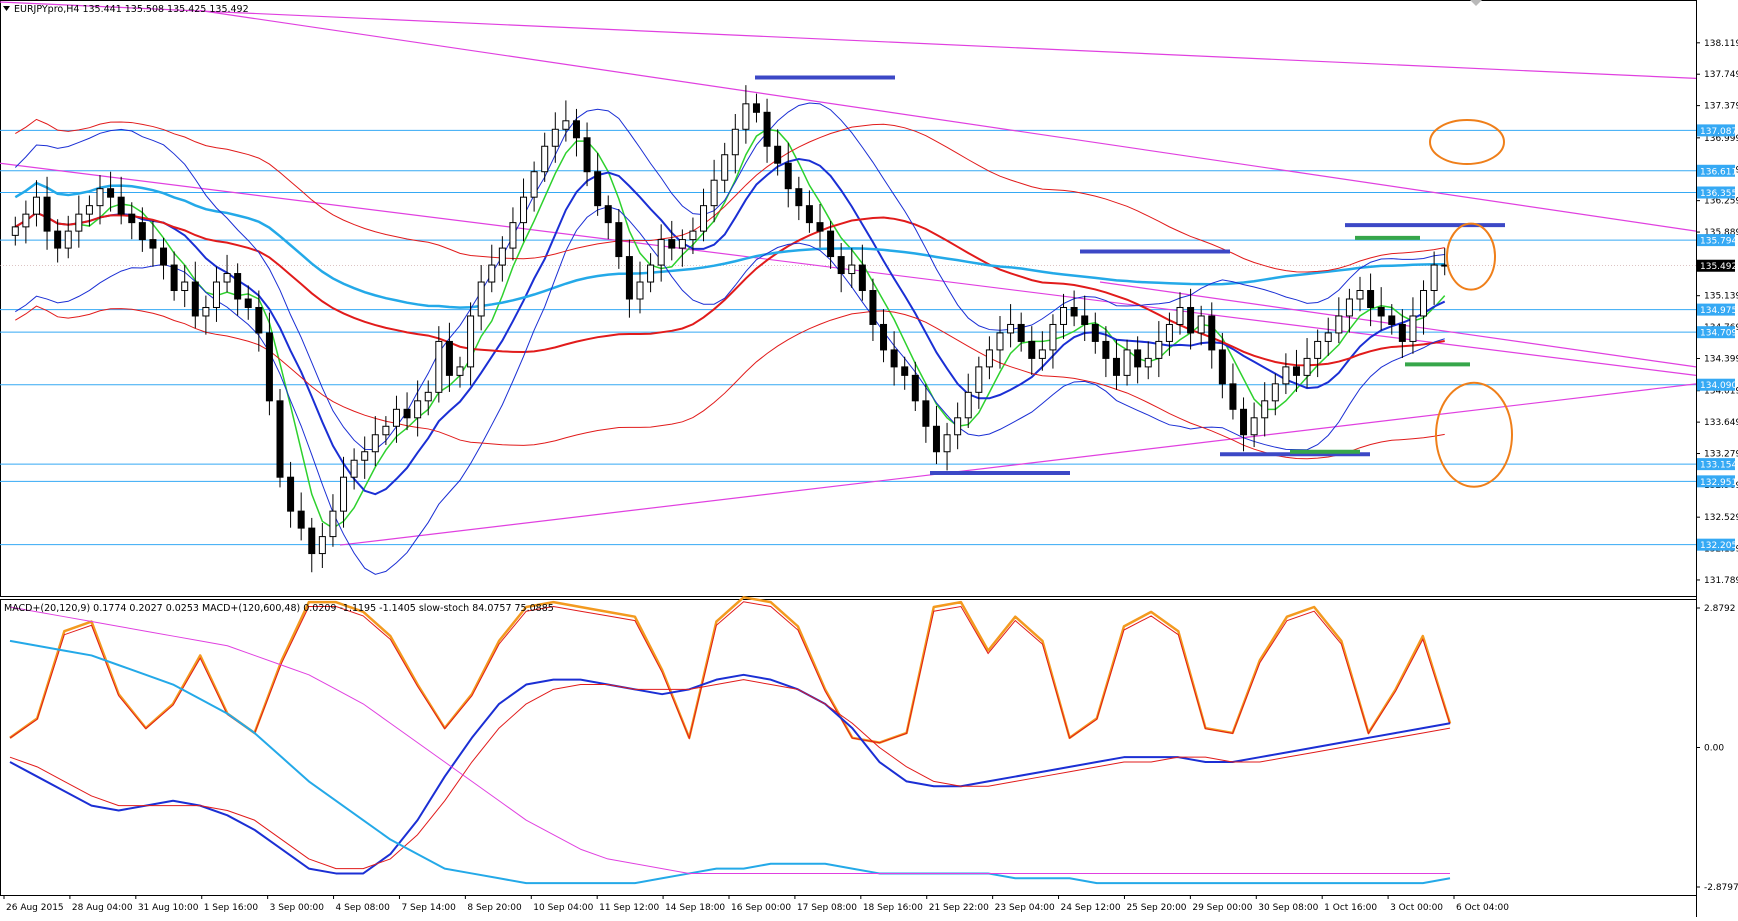 The height and width of the screenshot is (921, 1738). What do you see at coordinates (1474, 434) in the screenshot?
I see `highlight-circle` at bounding box center [1474, 434].